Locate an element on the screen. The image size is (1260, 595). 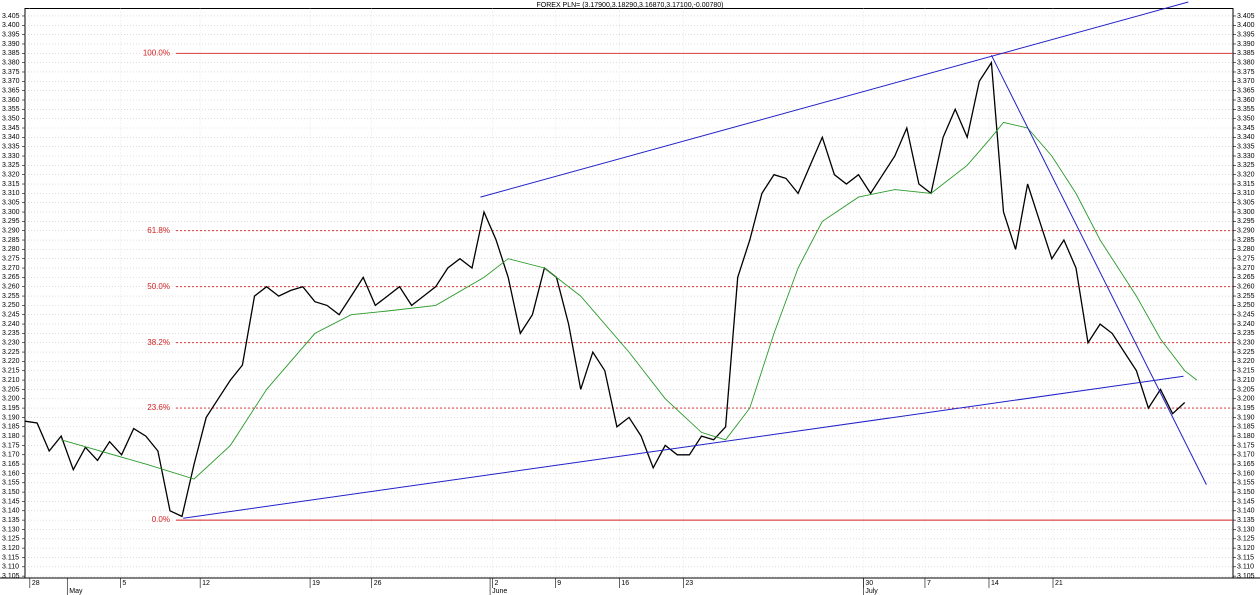
fib-label: 38.2% is located at coordinates (158, 342).